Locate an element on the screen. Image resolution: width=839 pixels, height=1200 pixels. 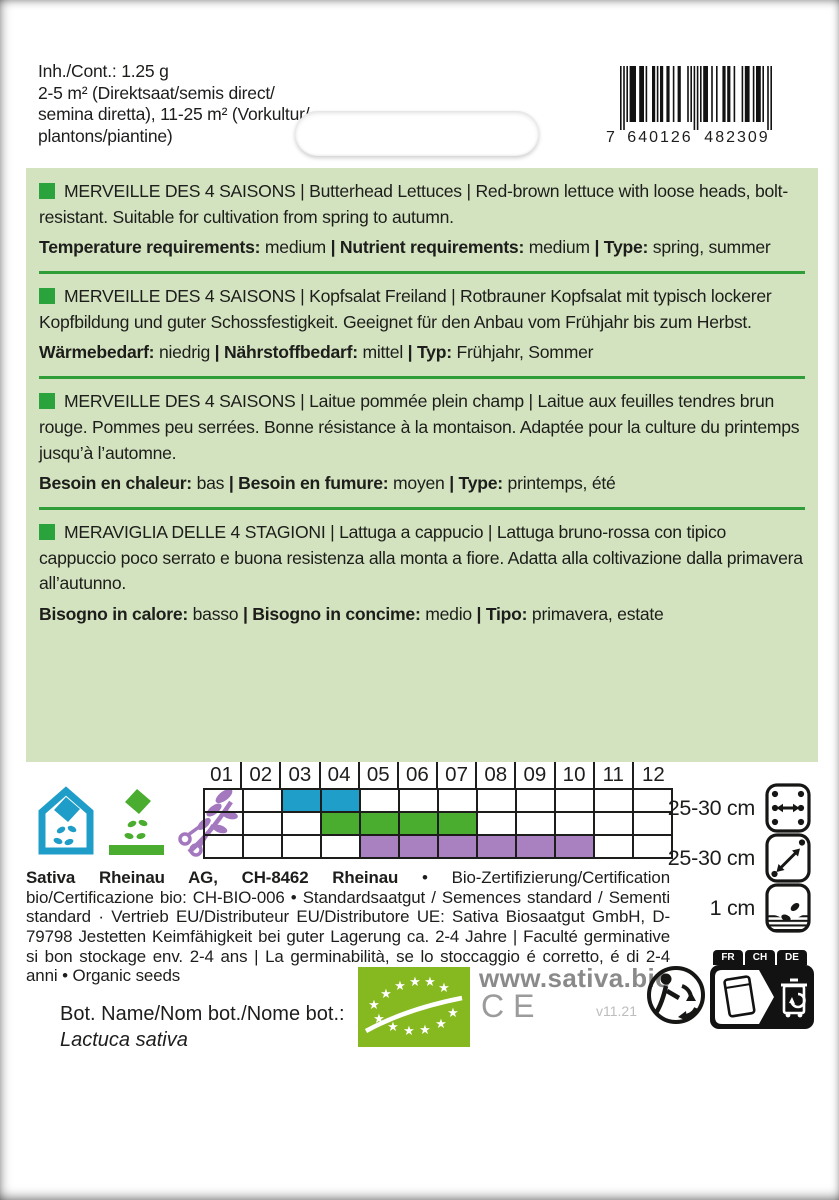
barcode-bars is located at coordinates (696, 98).